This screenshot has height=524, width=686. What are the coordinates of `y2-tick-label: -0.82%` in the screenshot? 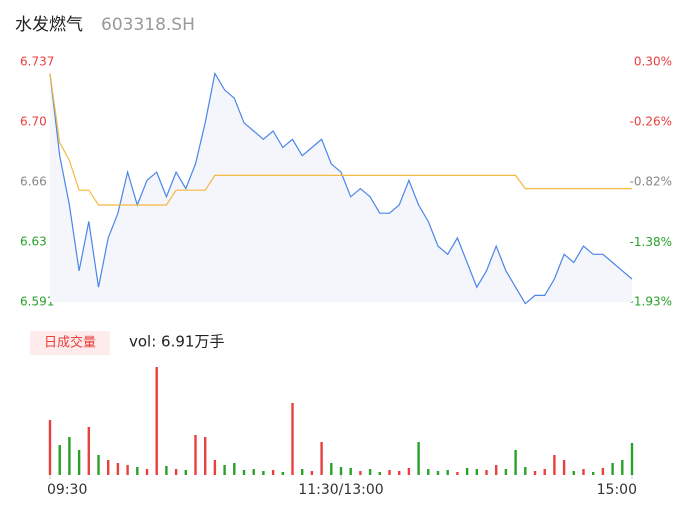 It's located at (651, 182).